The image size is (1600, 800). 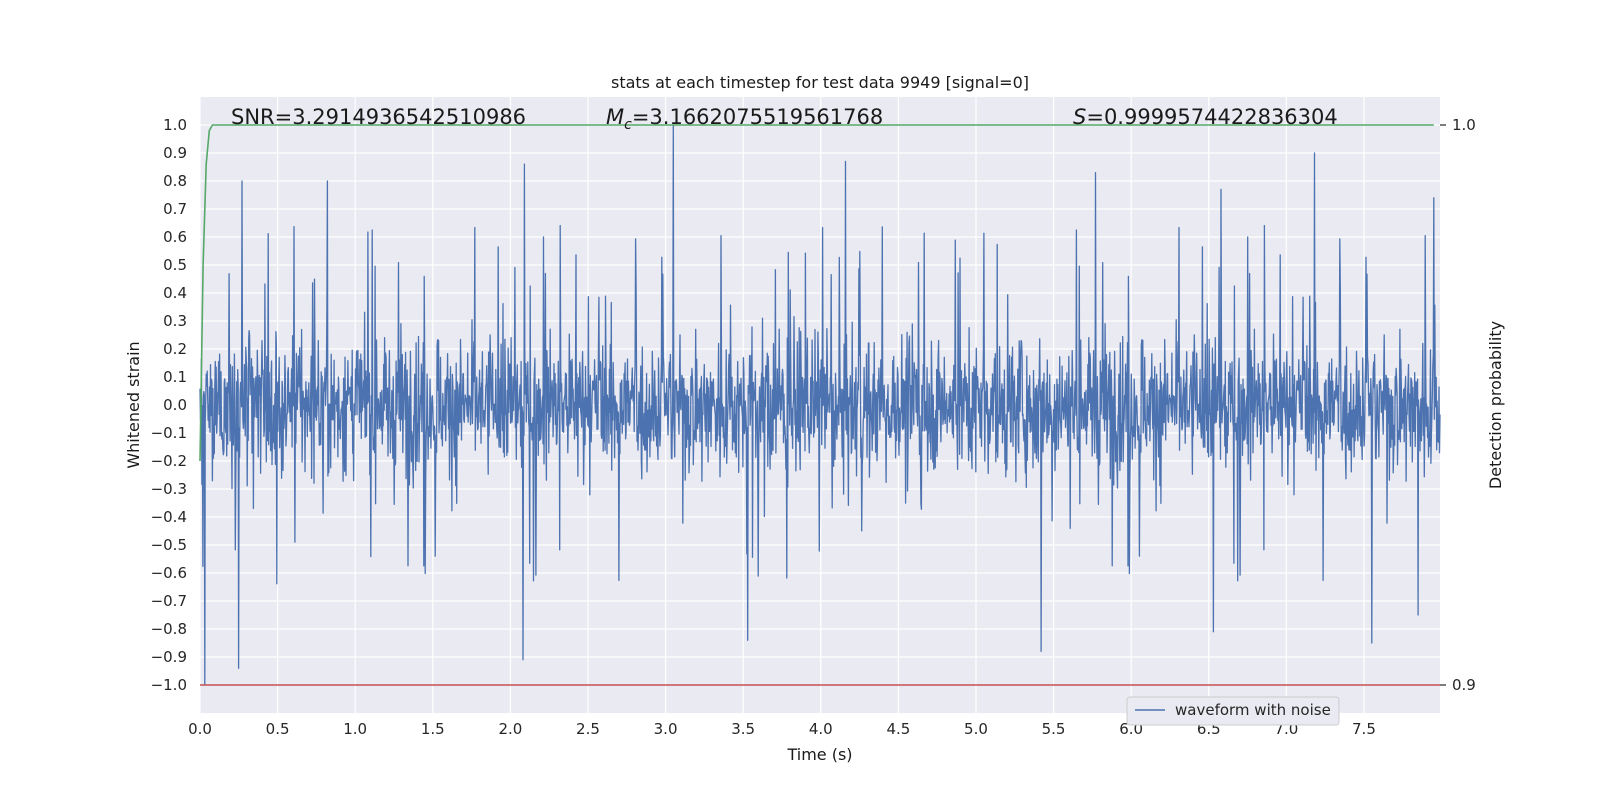 What do you see at coordinates (169, 629) in the screenshot?
I see `y-tick-label: −0.8` at bounding box center [169, 629].